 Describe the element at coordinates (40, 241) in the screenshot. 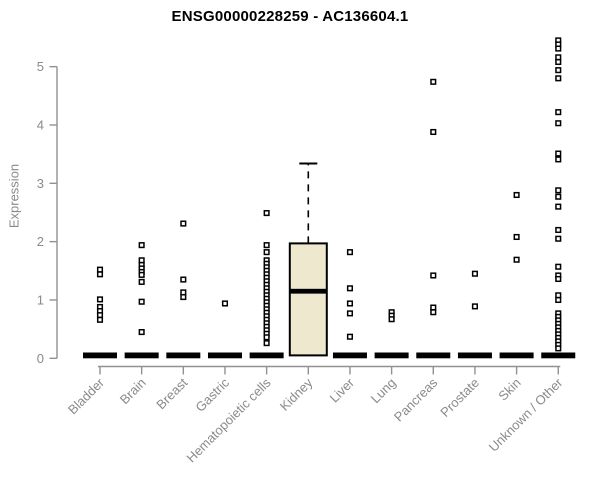

I see `y-tick-label: 2` at that location.